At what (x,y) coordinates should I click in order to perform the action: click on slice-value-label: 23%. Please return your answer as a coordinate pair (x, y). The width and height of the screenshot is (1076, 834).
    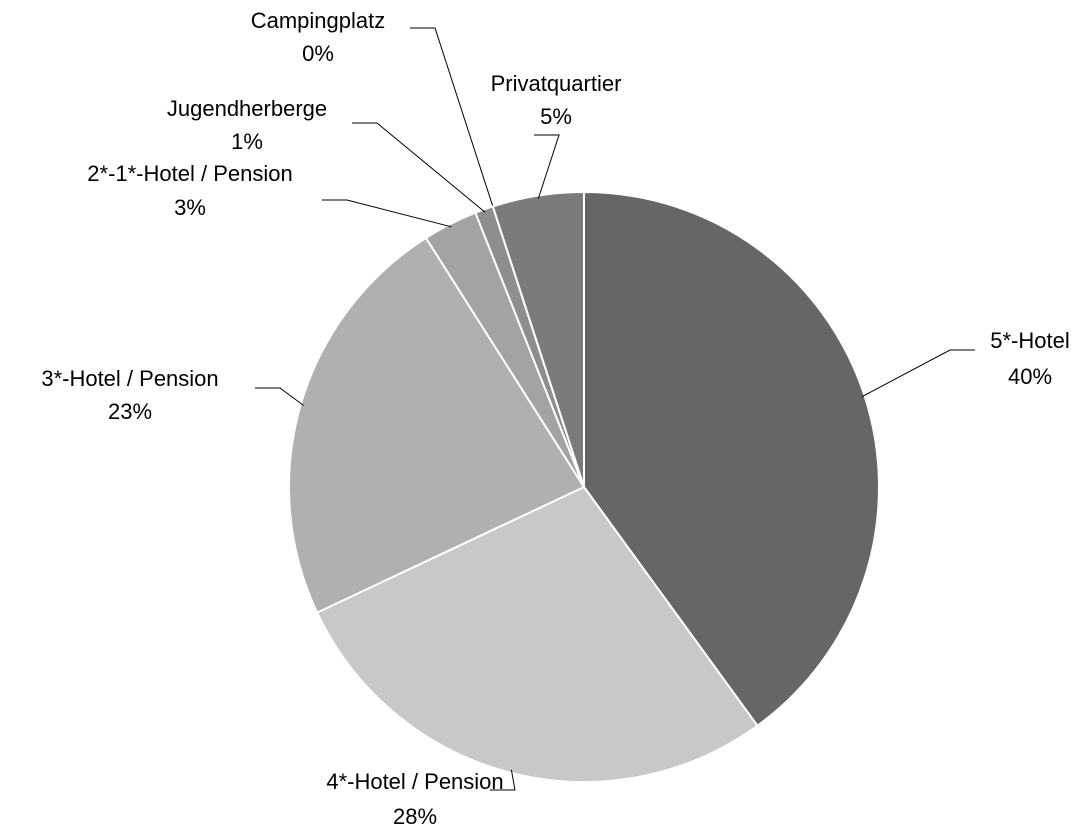
    Looking at the image, I should click on (130, 411).